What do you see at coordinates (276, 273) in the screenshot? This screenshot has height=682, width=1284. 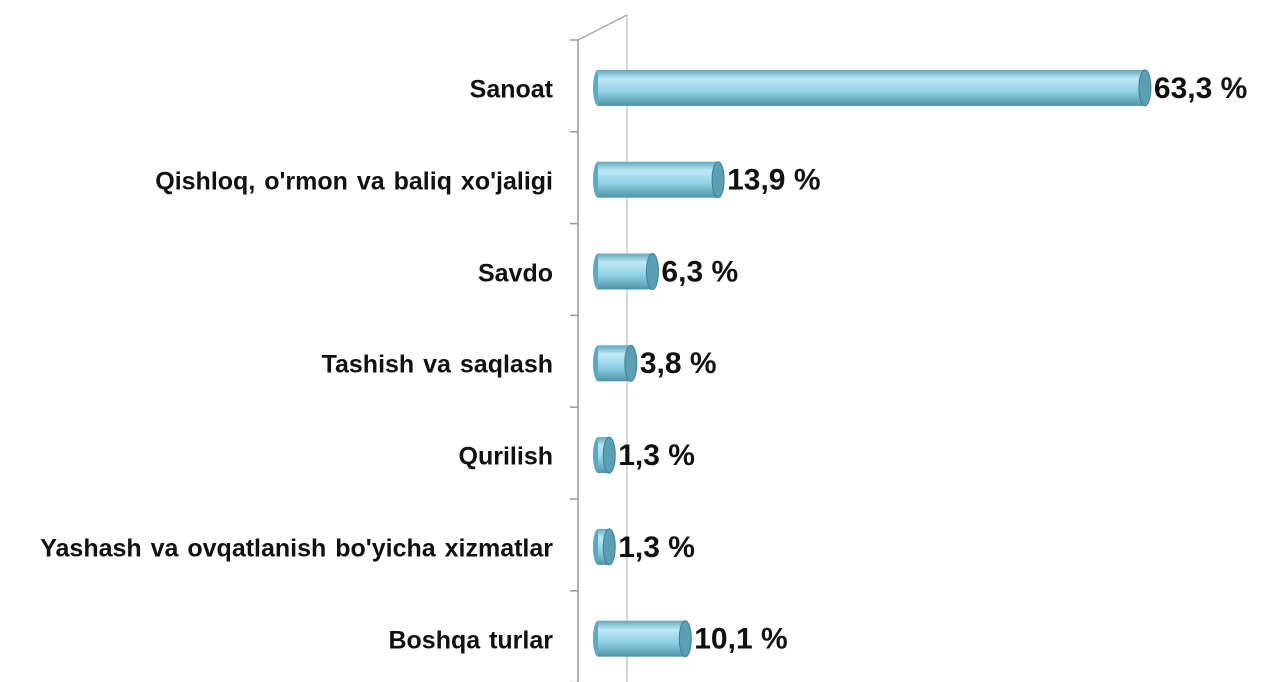 I see `category-label-box: Savdo` at bounding box center [276, 273].